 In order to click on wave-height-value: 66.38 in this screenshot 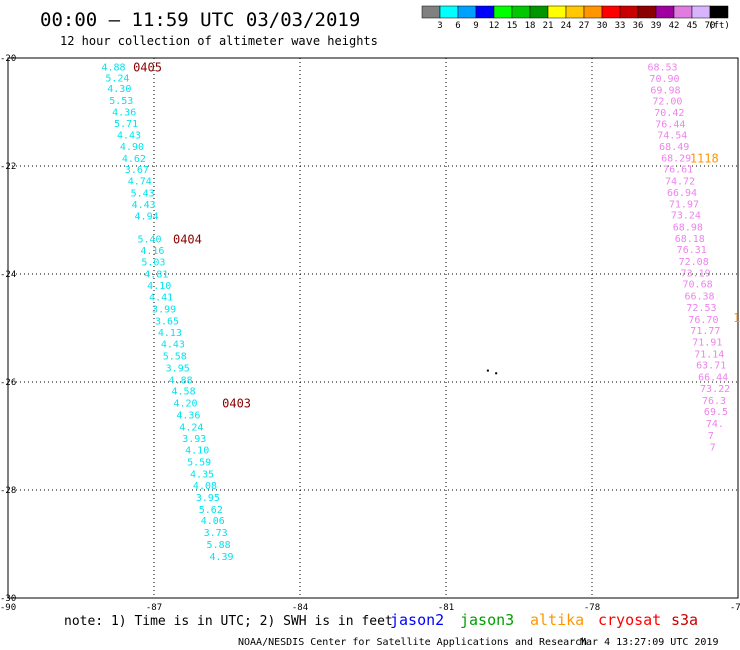, I will do `click(699, 297)`.